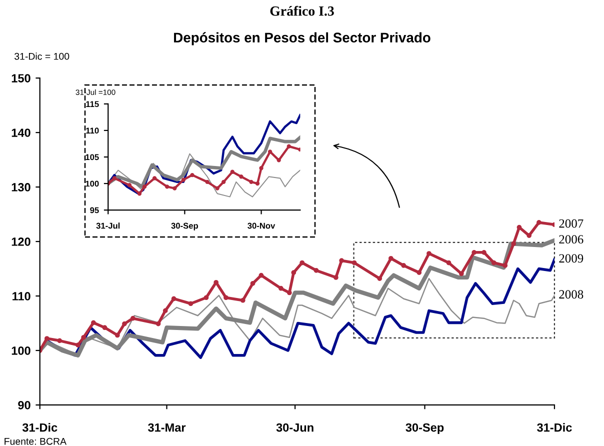 The width and height of the screenshot is (604, 446). Describe the element at coordinates (571, 239) in the screenshot. I see `series-label: 2006` at that location.